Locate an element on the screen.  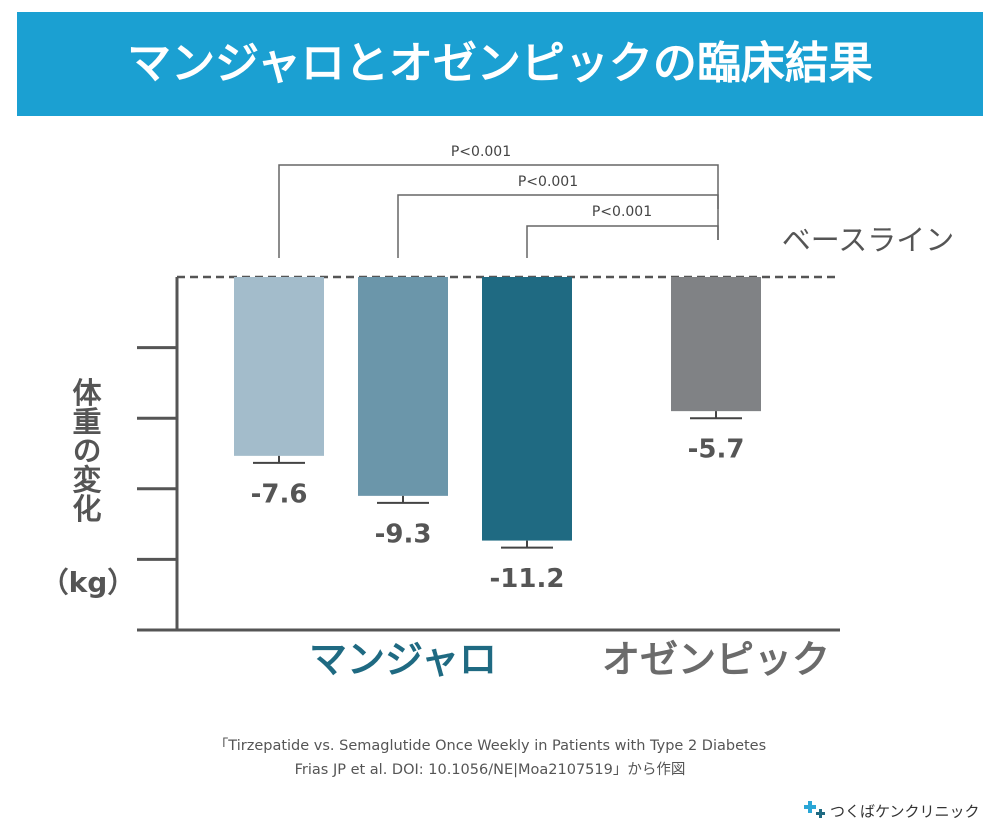
group-label: マンジャロ is located at coordinates (403, 660).